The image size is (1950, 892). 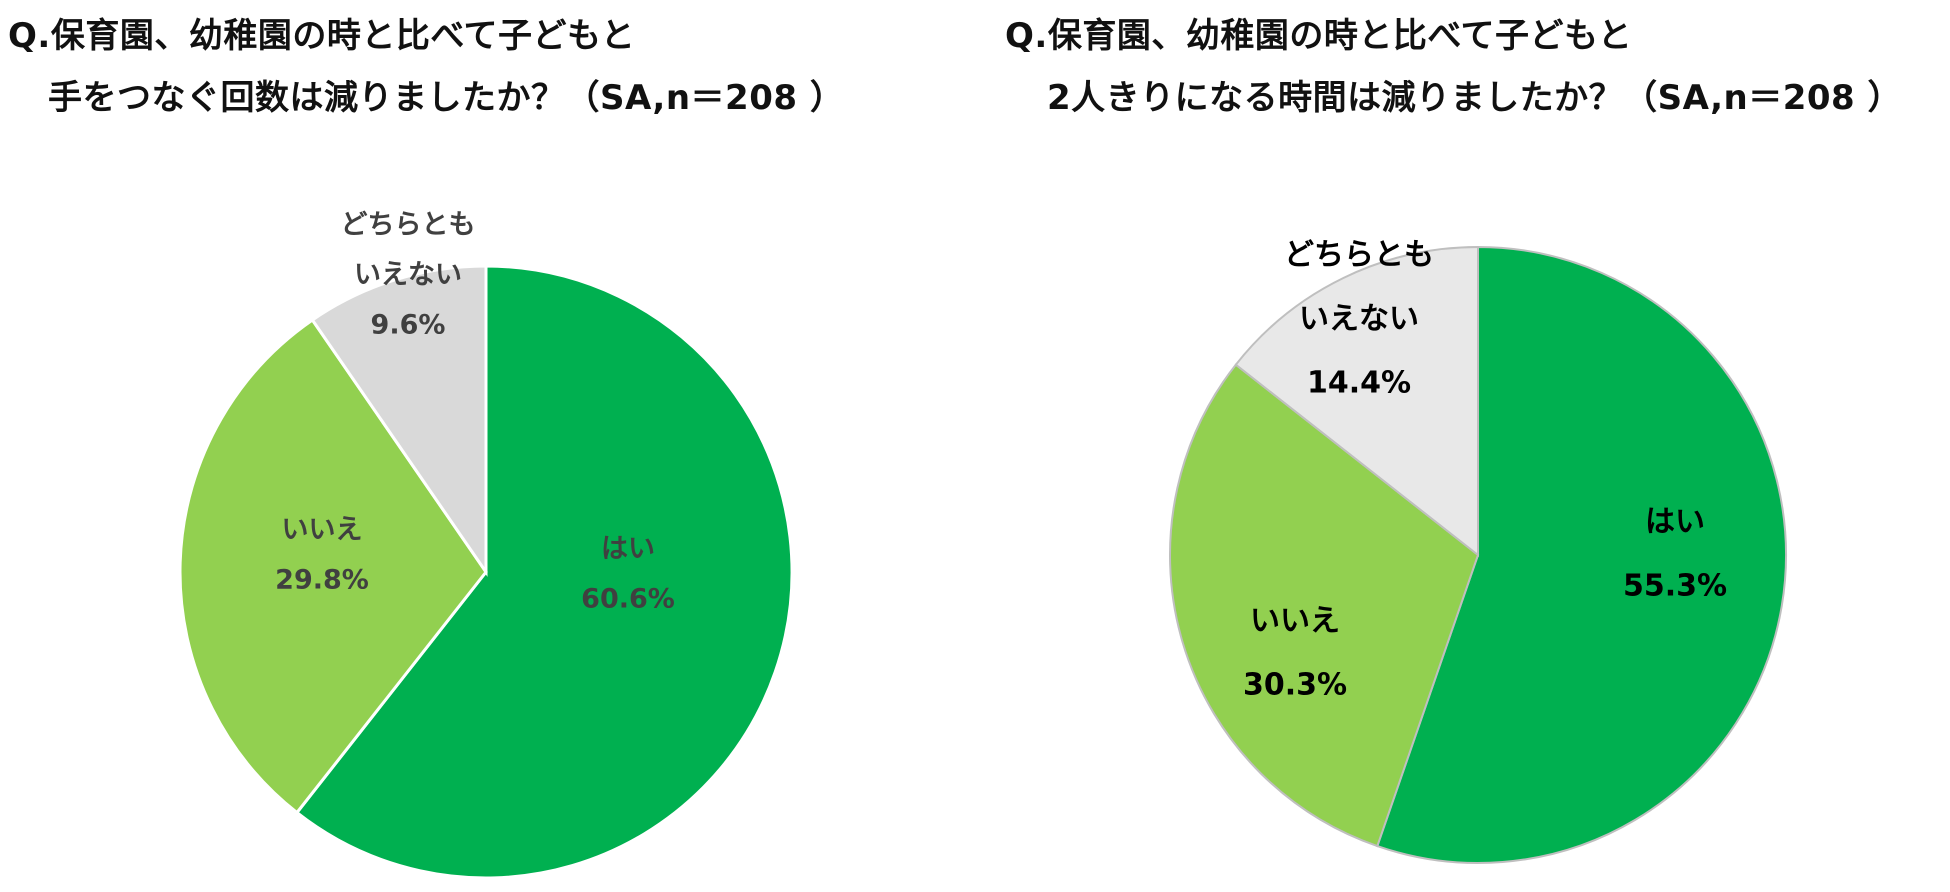 What do you see at coordinates (1295, 685) in the screenshot?
I see `slice-value-label: 30.3%` at bounding box center [1295, 685].